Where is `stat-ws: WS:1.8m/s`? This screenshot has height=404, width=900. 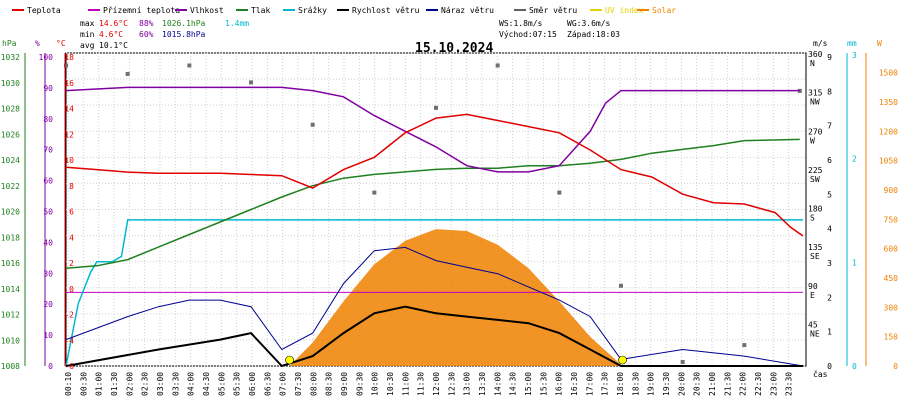
stat-ws: WS:1.8m/s is located at coordinates (521, 23).